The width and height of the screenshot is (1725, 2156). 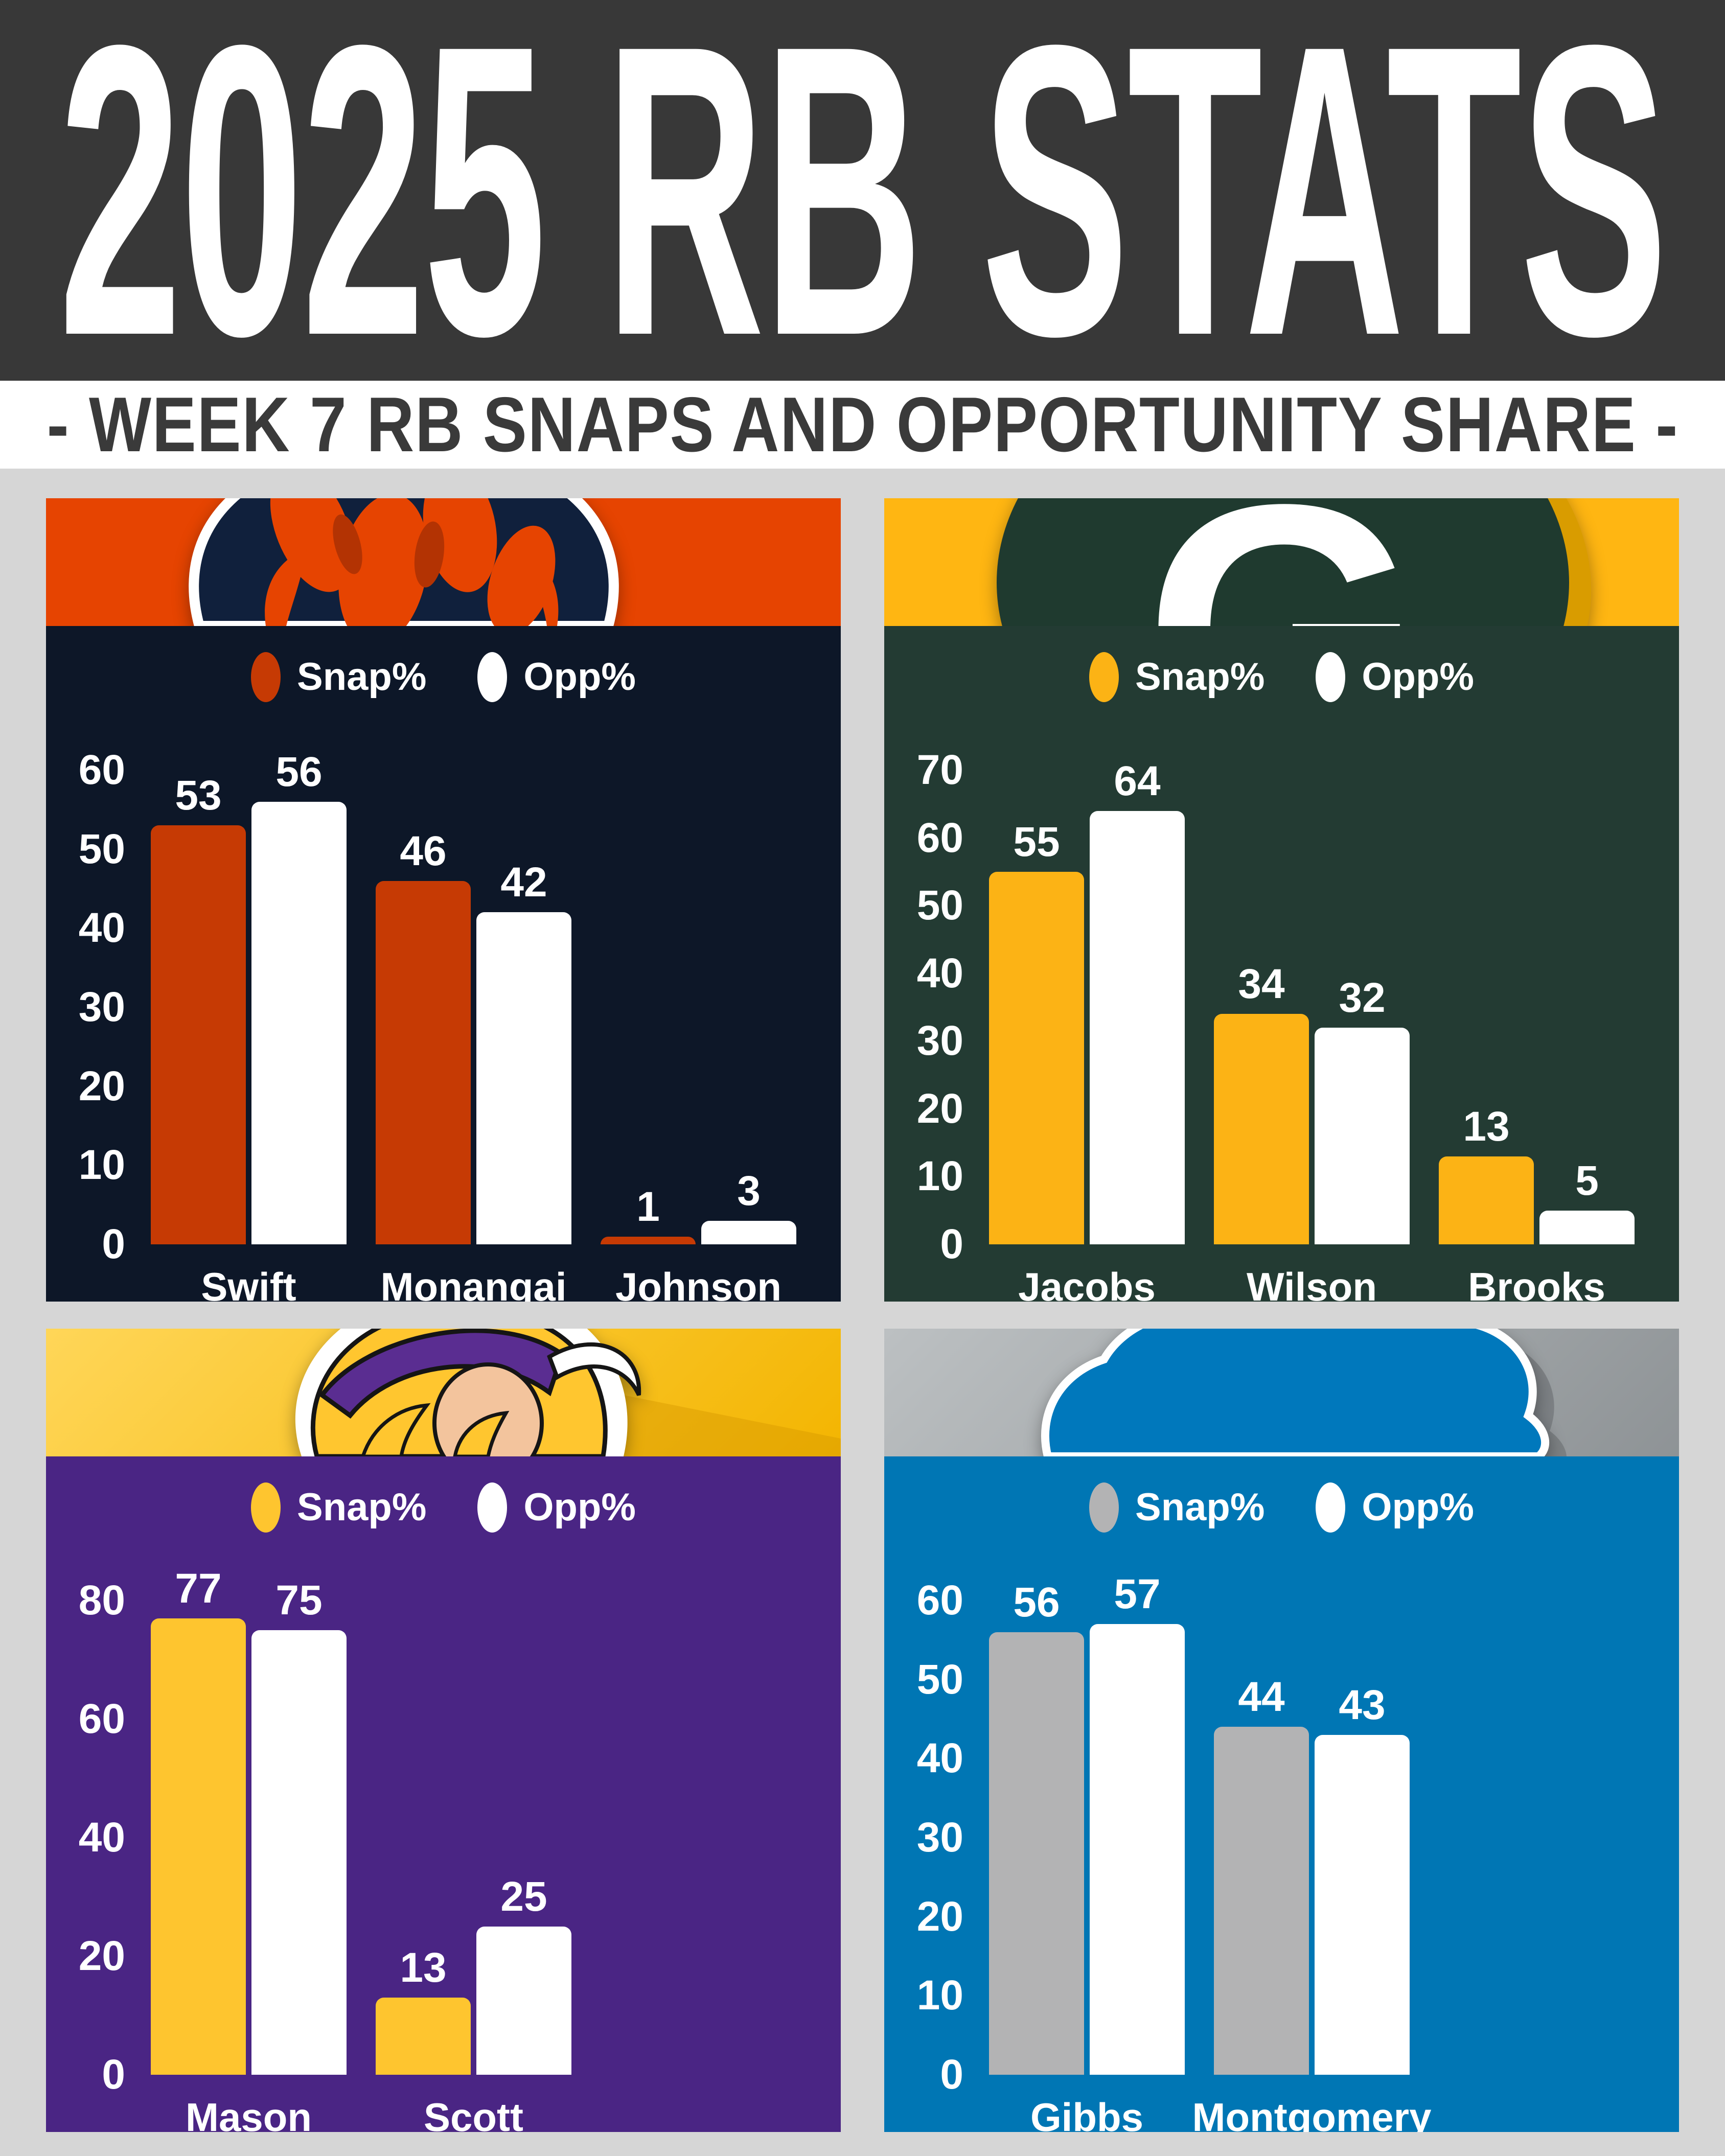 I want to click on bar-value-label: 64, so click(x=1137, y=780).